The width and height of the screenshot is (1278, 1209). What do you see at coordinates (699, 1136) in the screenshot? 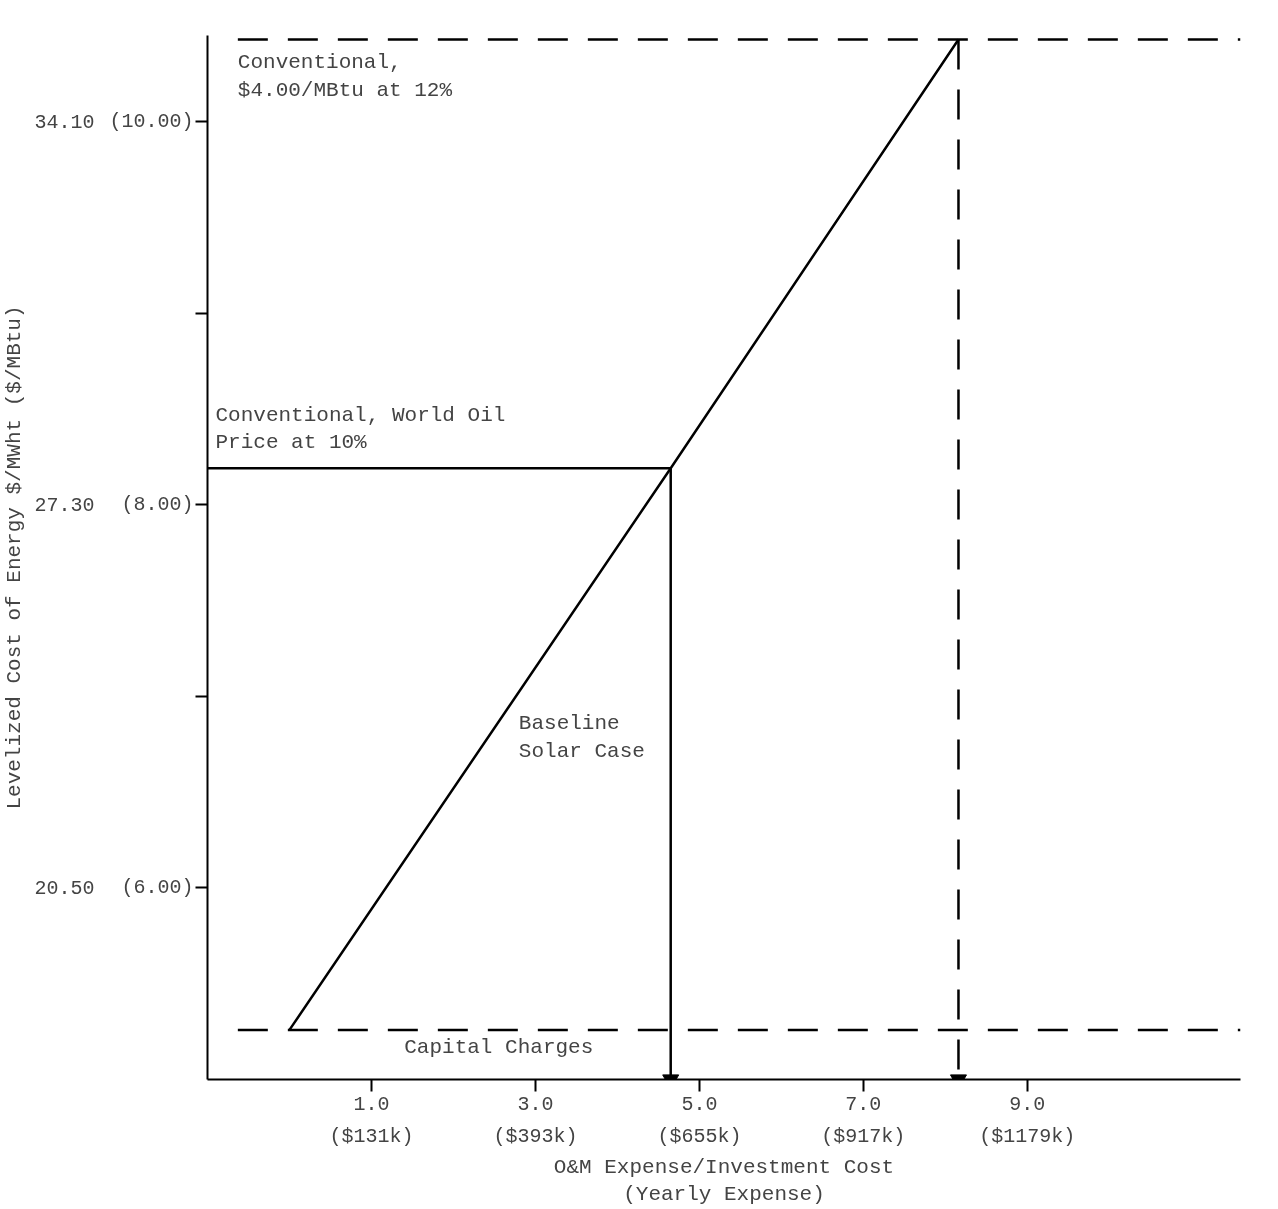
I see `x2-tick-label: ($655k)` at bounding box center [699, 1136].